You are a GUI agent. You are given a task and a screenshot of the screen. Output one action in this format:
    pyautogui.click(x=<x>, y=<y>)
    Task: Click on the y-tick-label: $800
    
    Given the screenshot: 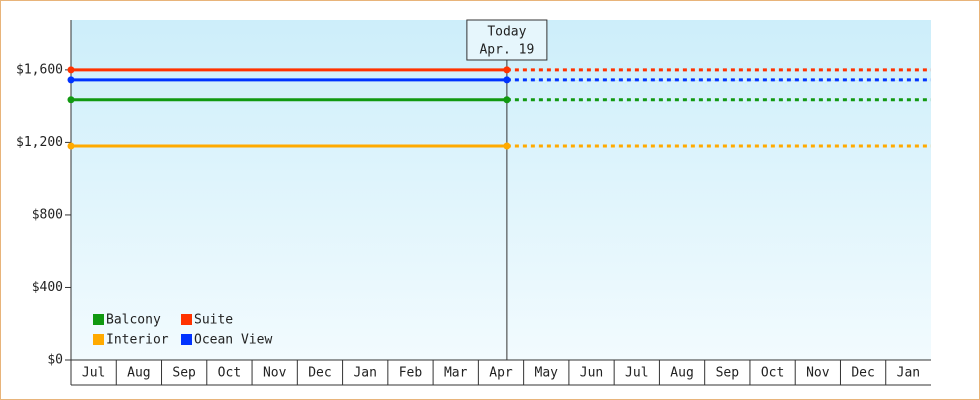 What is the action you would take?
    pyautogui.click(x=47, y=214)
    